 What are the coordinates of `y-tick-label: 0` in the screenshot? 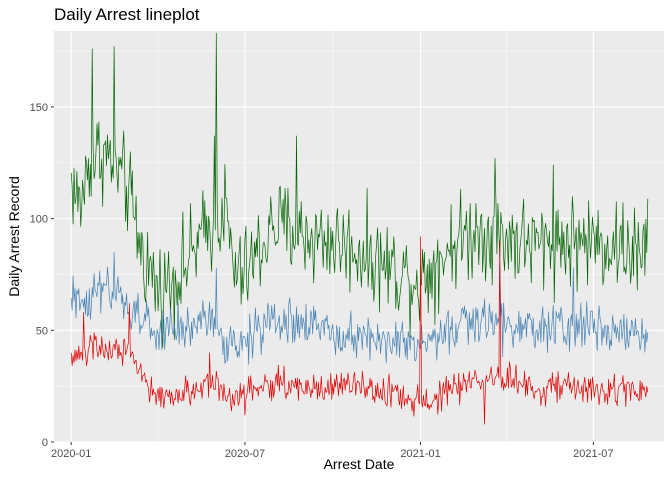 It's located at (45, 443).